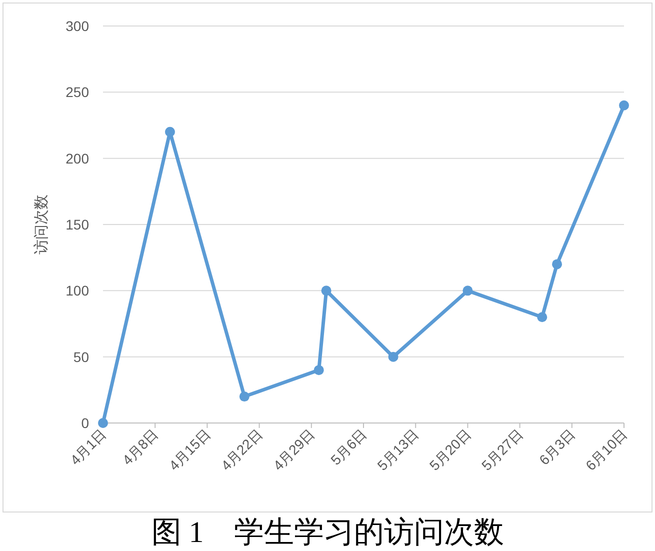 The height and width of the screenshot is (551, 655). What do you see at coordinates (78, 26) in the screenshot?
I see `y-tick-label: 300` at bounding box center [78, 26].